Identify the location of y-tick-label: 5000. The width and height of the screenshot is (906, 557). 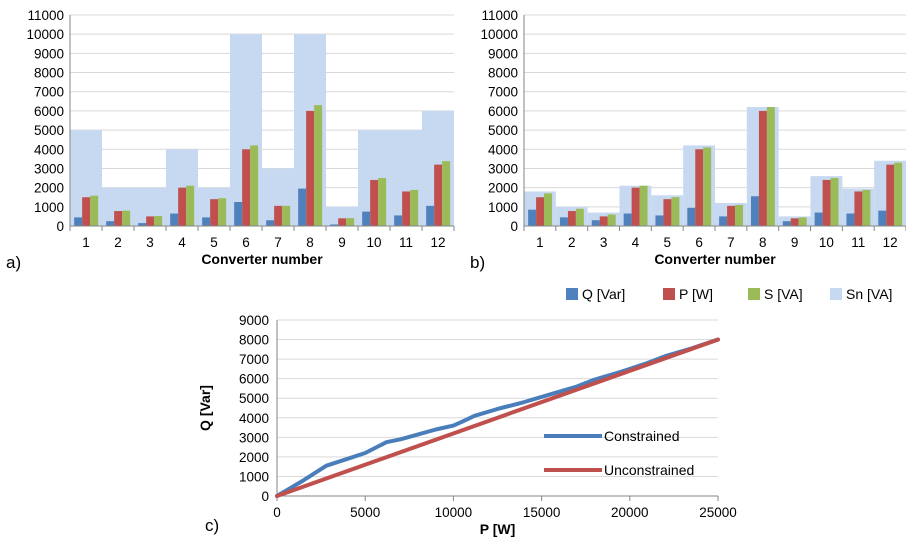
(49, 130).